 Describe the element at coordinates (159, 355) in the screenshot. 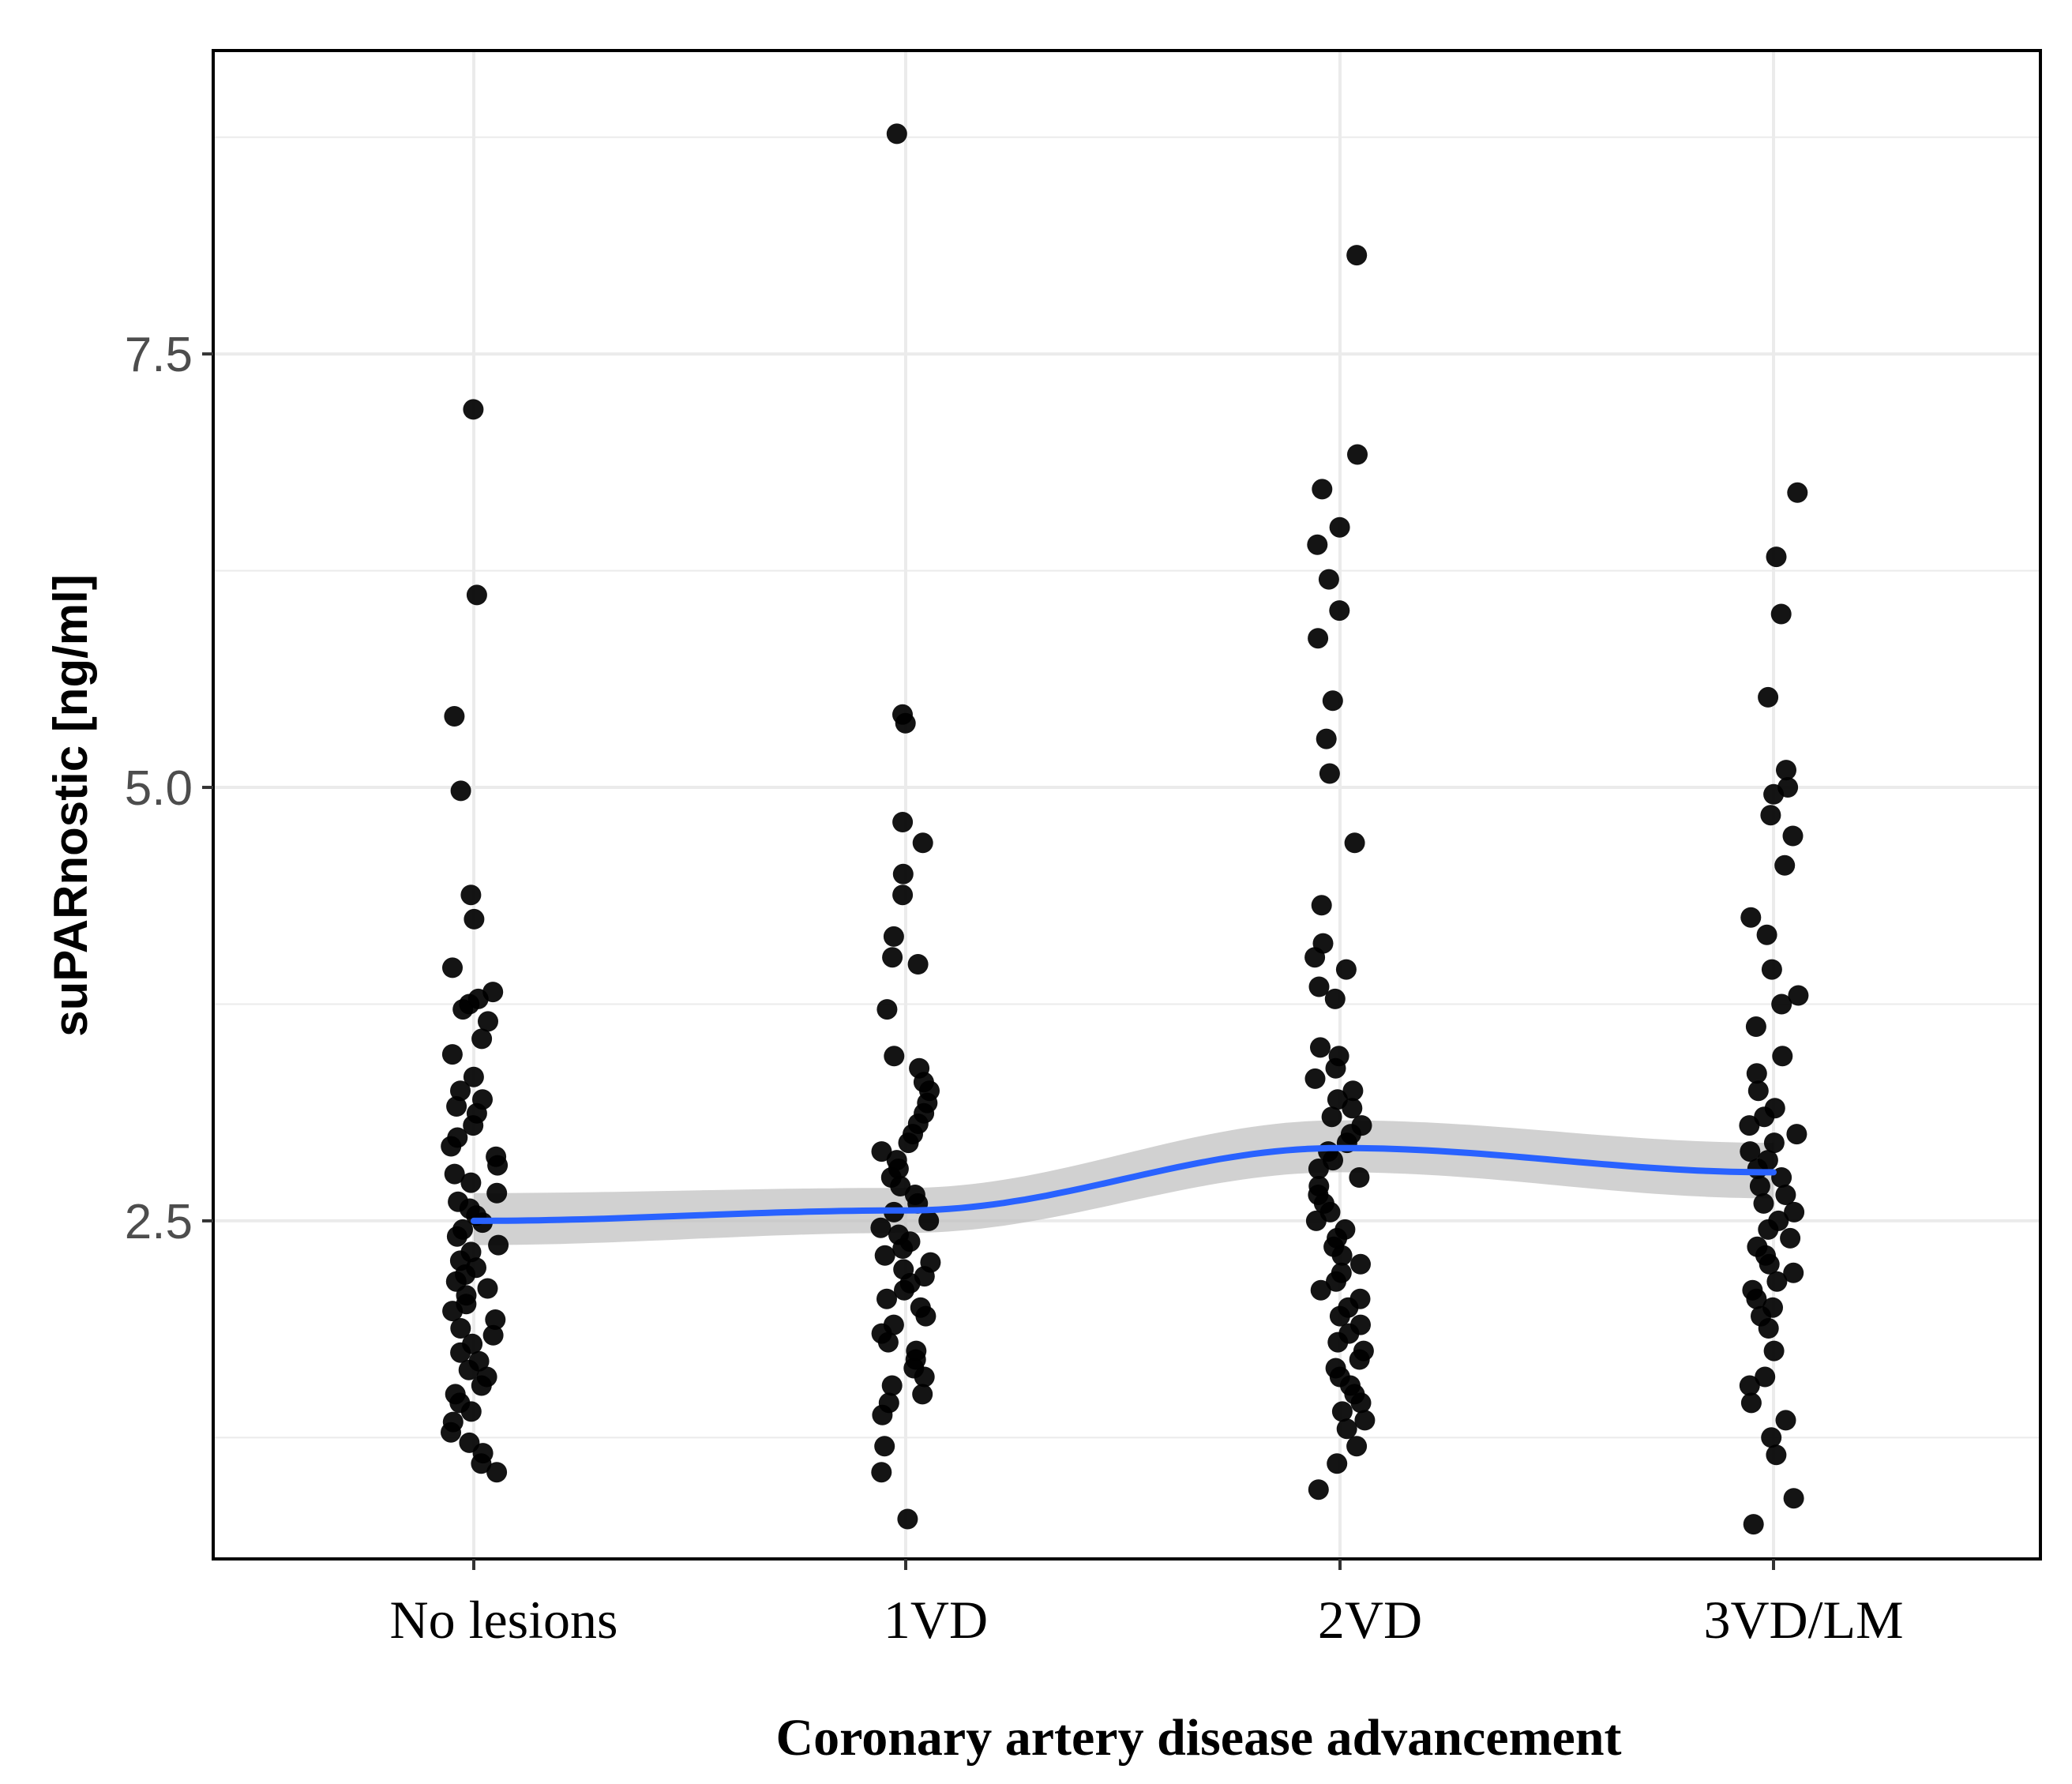

I see `y-tick-label-2: 7.5` at that location.